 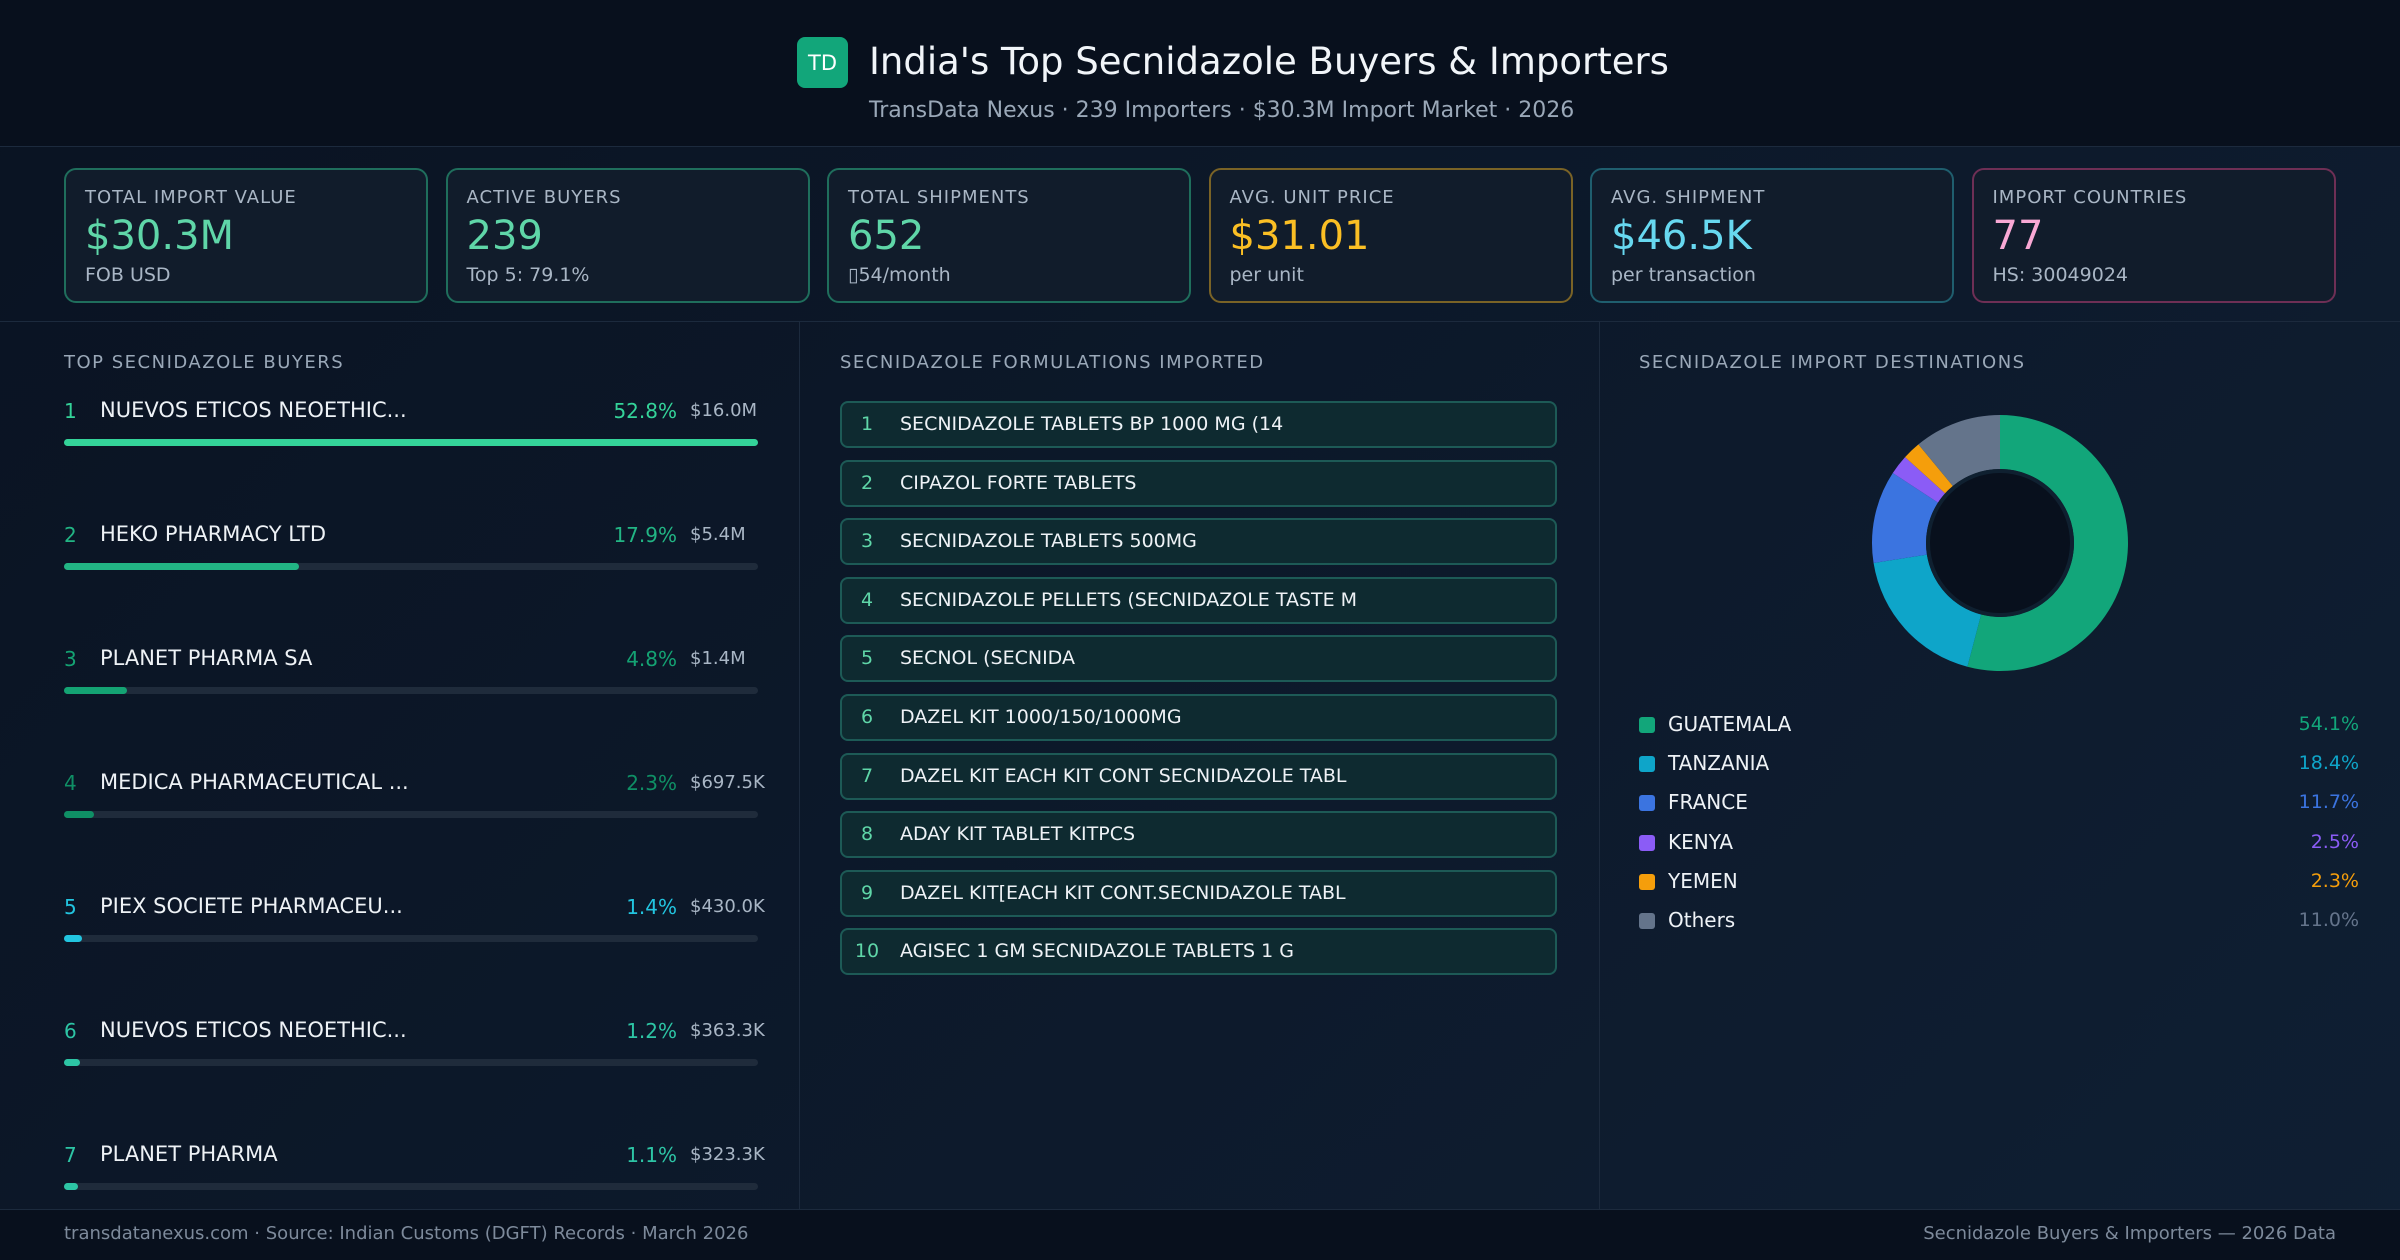 I want to click on kpi-value: 652, so click(x=886, y=236).